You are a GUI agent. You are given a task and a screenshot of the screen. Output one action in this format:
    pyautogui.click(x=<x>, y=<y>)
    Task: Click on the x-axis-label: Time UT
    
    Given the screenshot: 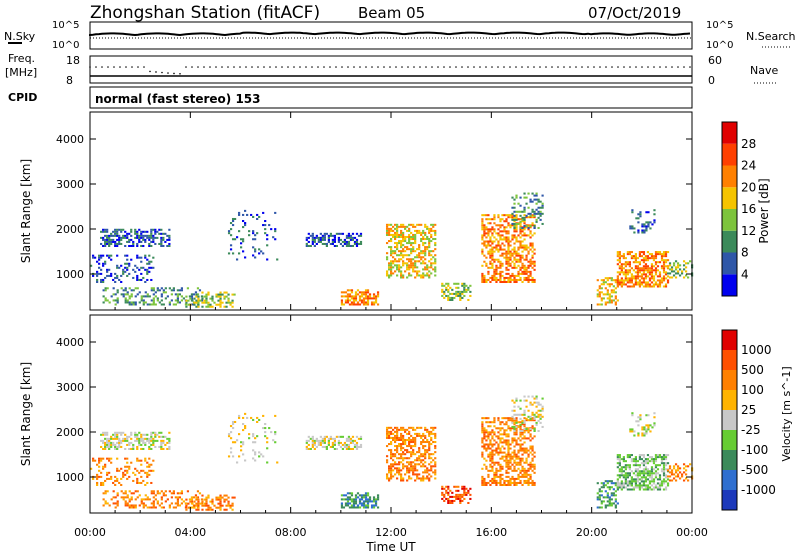 What is the action you would take?
    pyautogui.click(x=390, y=547)
    